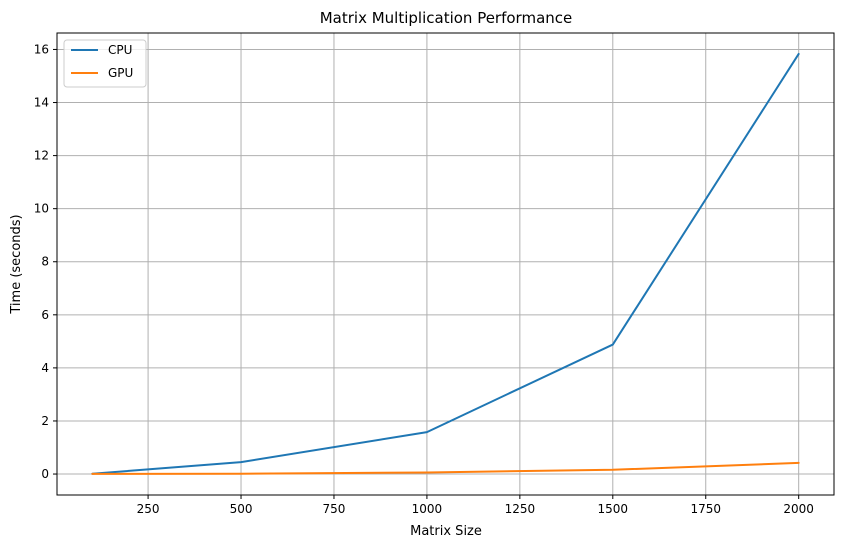 The height and width of the screenshot is (547, 842). What do you see at coordinates (446, 531) in the screenshot?
I see `x-axis-label: Matrix Size` at bounding box center [446, 531].